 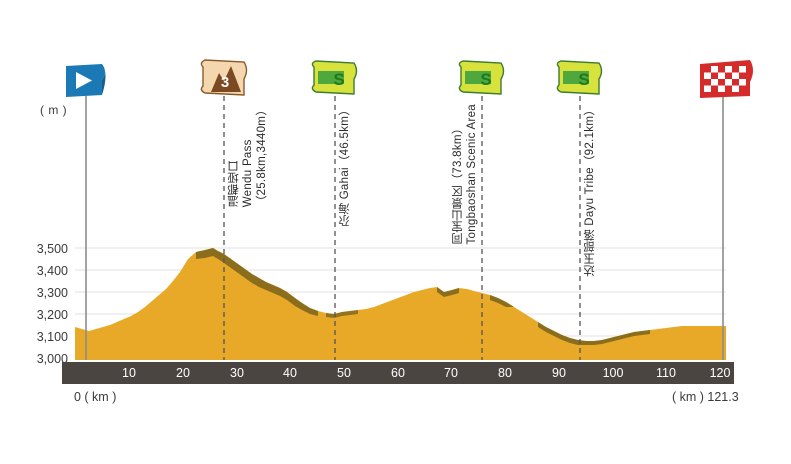 I want to click on mountain-climb-icon: 3, so click(x=224, y=77).